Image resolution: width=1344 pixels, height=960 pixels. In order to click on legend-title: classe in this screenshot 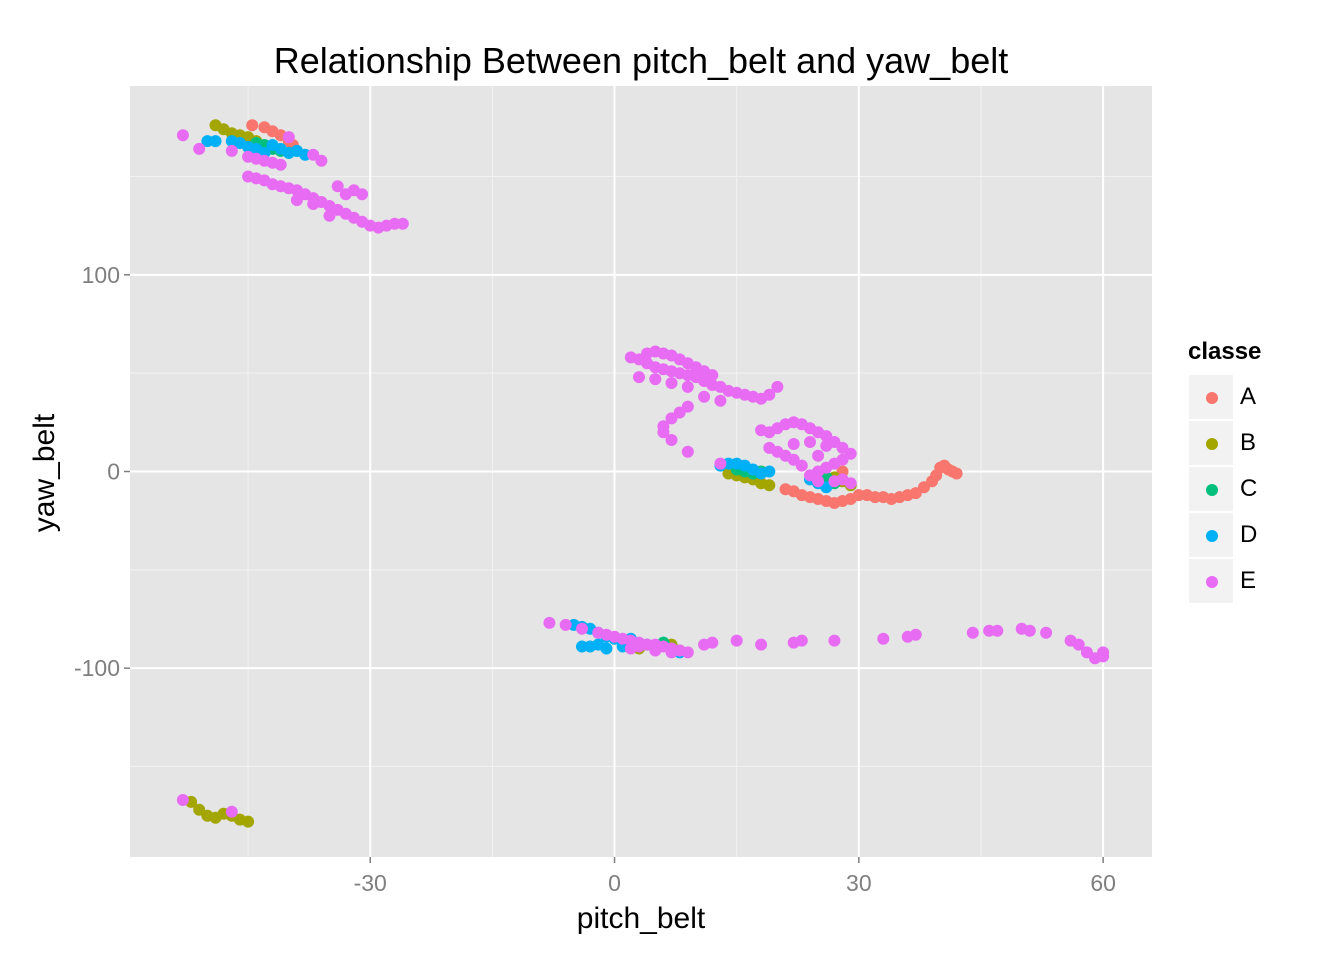, I will do `click(1225, 351)`.